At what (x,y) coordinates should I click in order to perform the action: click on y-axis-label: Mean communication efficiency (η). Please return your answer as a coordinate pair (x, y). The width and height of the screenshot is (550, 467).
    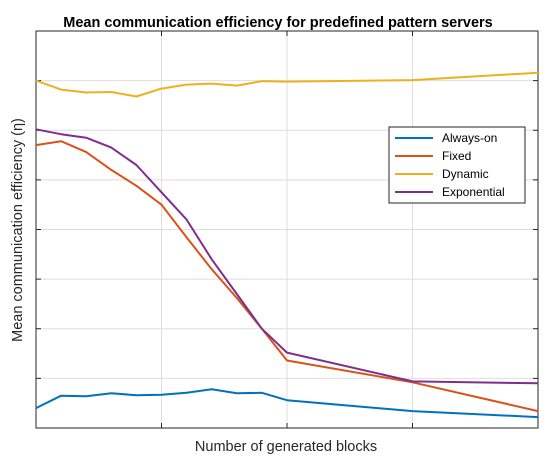
    Looking at the image, I should click on (18, 230).